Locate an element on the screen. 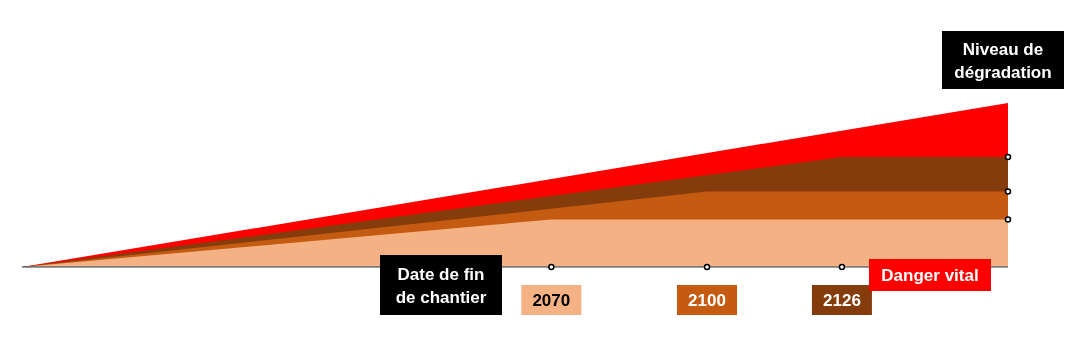 Image resolution: width=1083 pixels, height=348 pixels. x-tick-label: 2070 is located at coordinates (551, 300).